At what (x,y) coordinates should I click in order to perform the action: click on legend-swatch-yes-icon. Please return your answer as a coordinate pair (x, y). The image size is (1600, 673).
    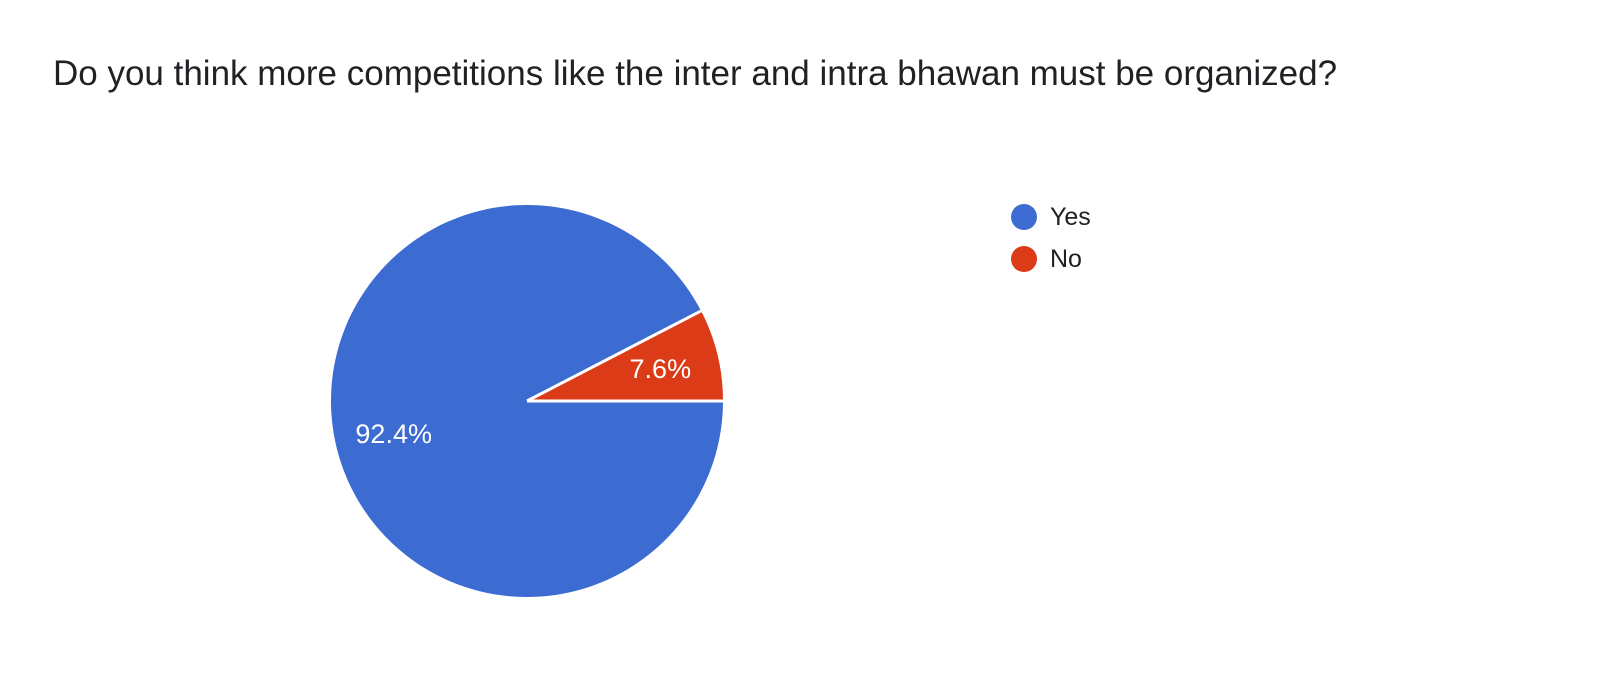
    Looking at the image, I should click on (1024, 217).